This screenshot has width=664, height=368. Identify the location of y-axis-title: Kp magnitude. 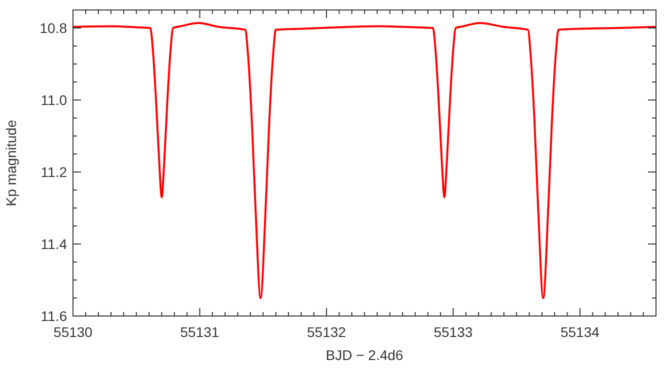
(11, 163).